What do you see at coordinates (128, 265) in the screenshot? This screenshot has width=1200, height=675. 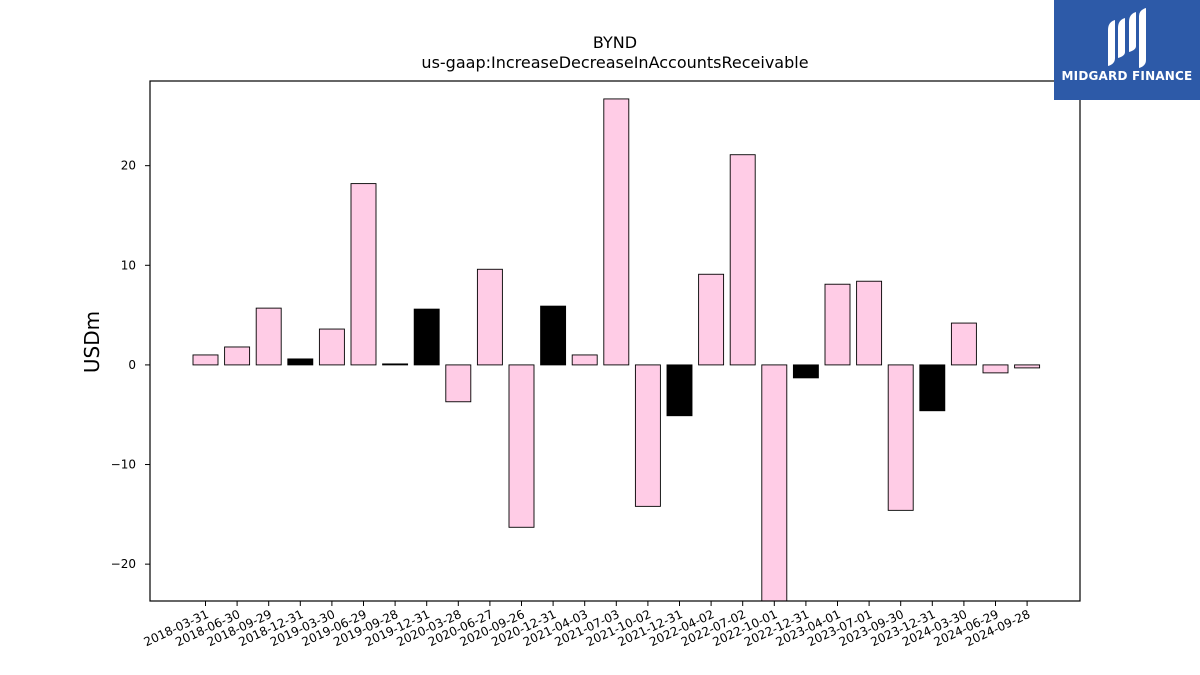 I see `y-tick-label: 10` at bounding box center [128, 265].